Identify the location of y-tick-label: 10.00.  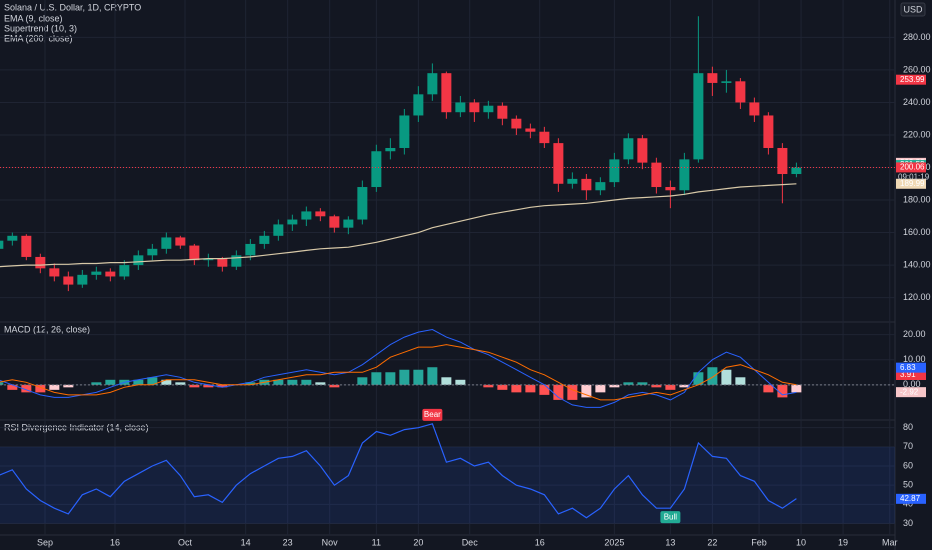
(914, 359).